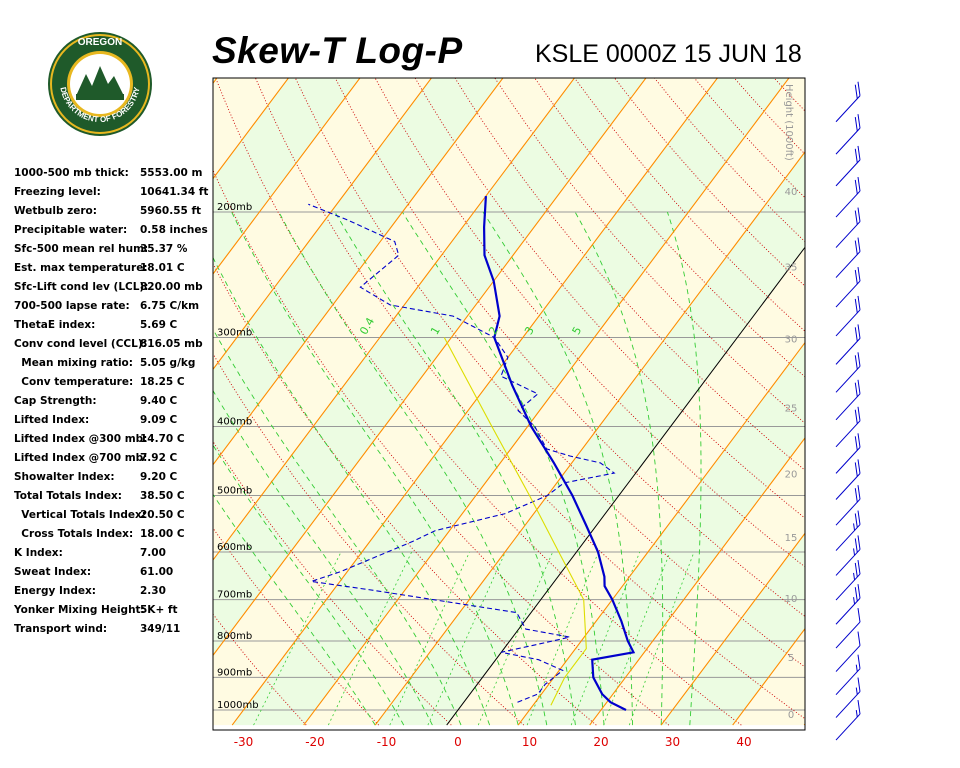 This screenshot has height=768, width=960. I want to click on index-label: Cap Strength:, so click(55, 401).